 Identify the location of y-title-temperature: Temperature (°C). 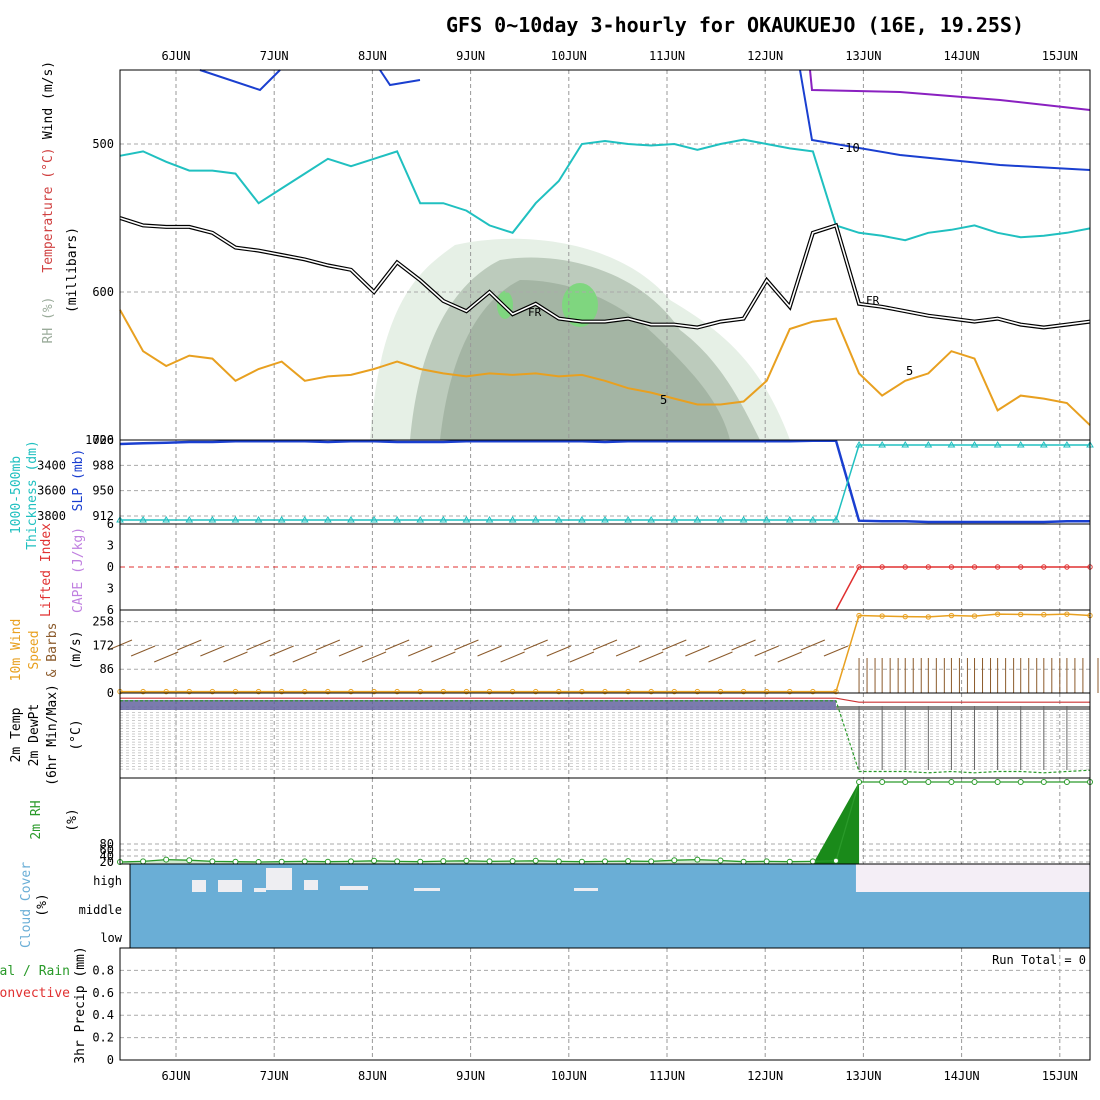
(48, 209).